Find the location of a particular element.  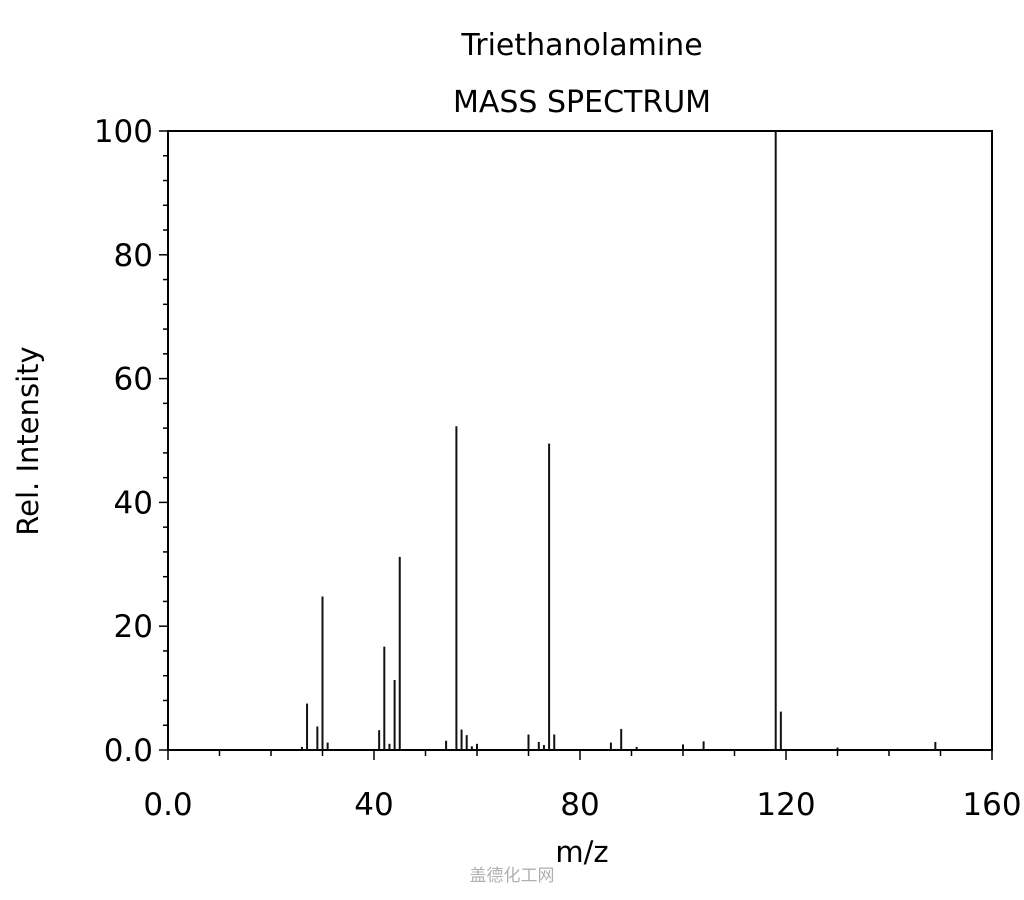

y-tick-label: 80 is located at coordinates (133, 256).